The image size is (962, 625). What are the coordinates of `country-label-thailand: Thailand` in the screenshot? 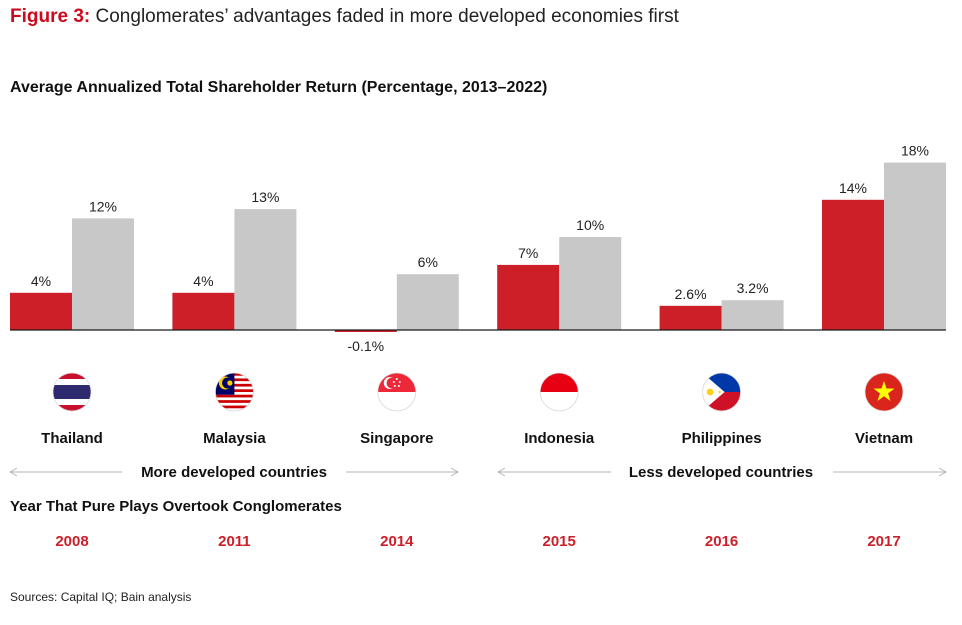 It's located at (72, 438).